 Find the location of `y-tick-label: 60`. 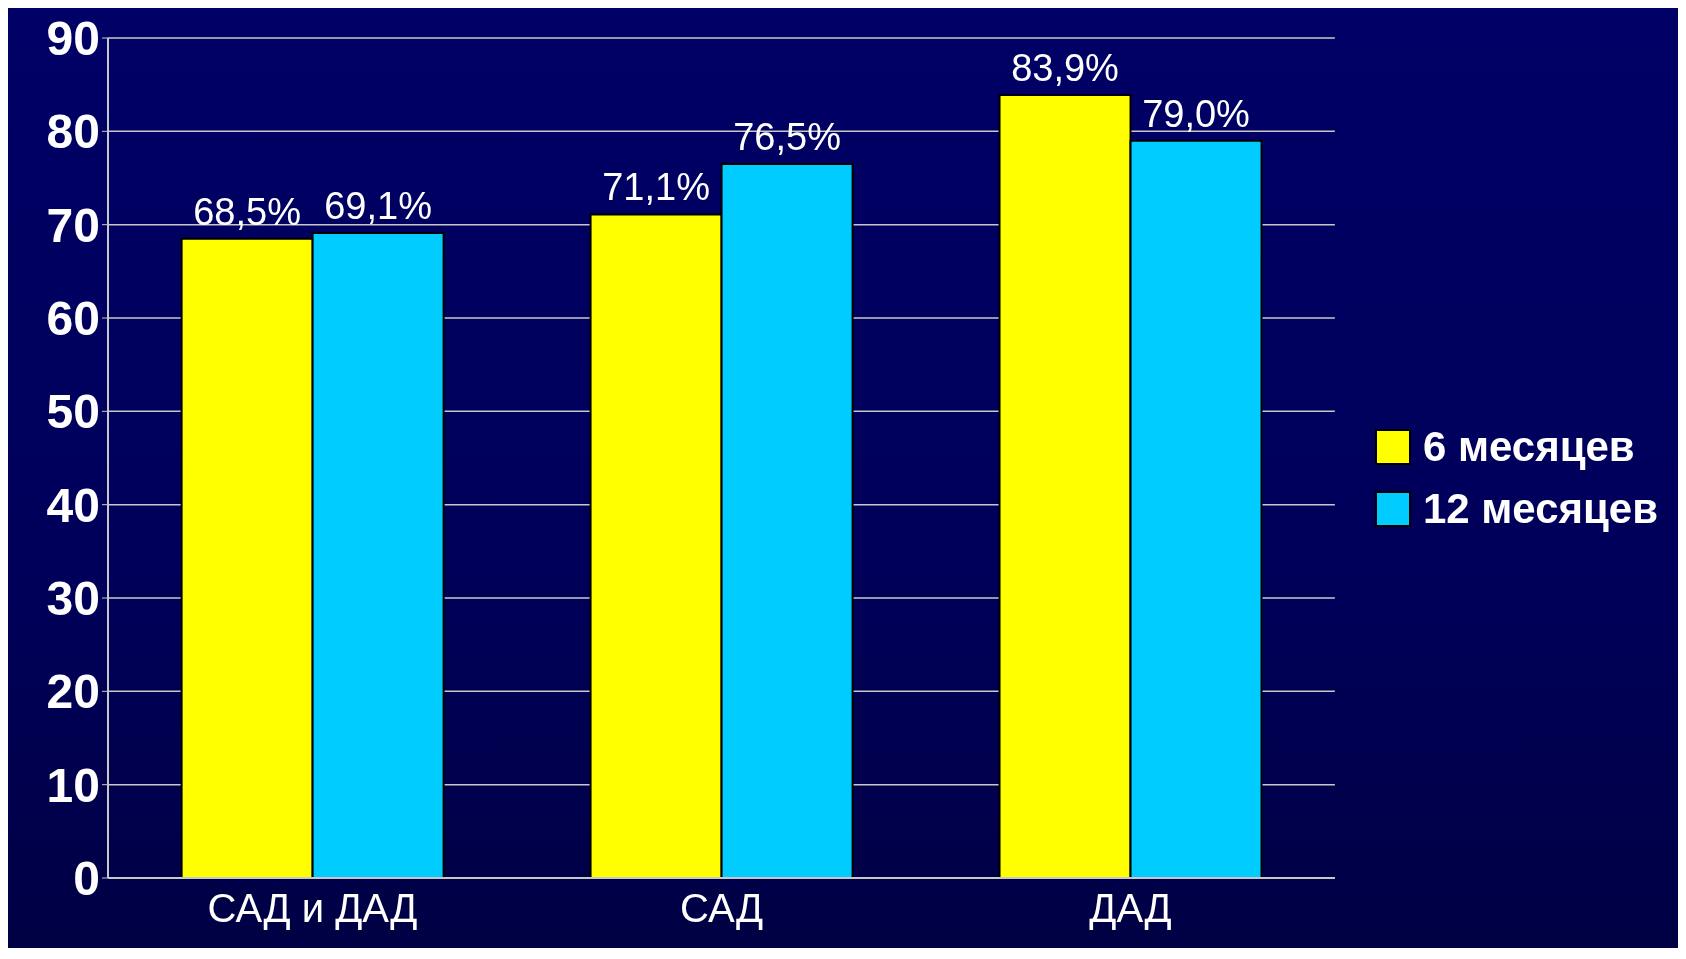

y-tick-label: 60 is located at coordinates (73, 319).